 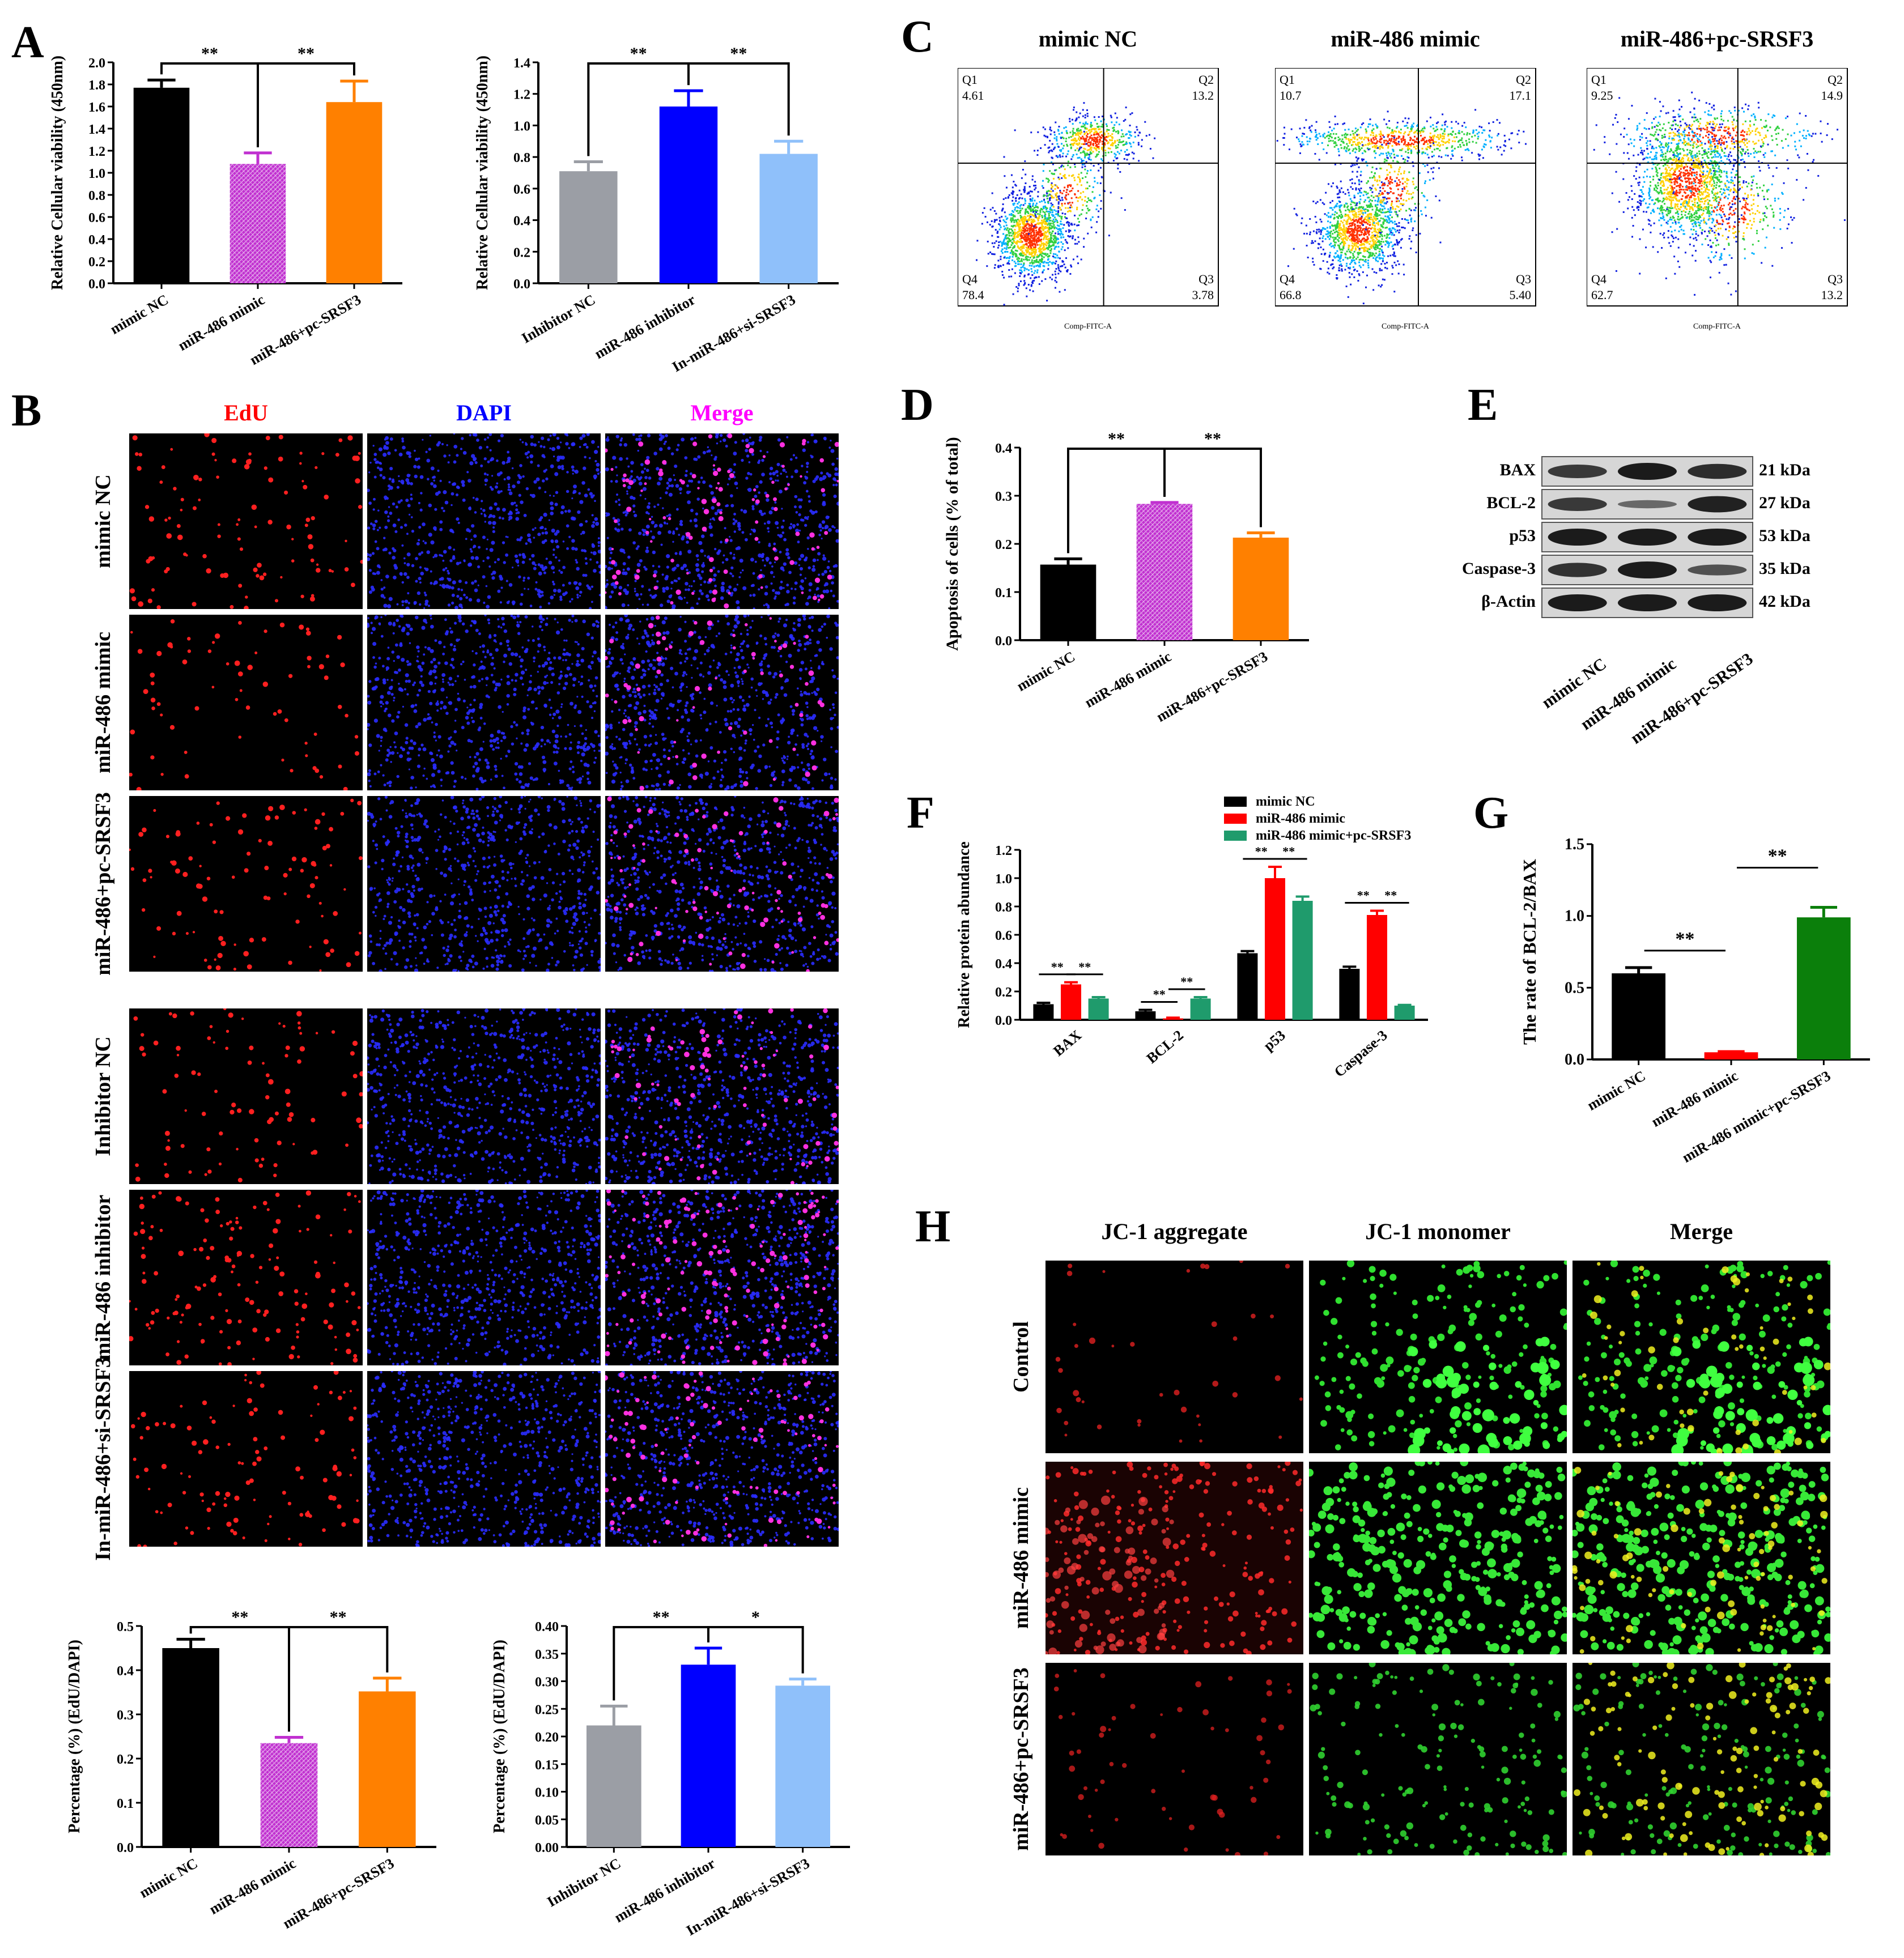 I want to click on quadrant-value: 9.25, so click(x=1602, y=96).